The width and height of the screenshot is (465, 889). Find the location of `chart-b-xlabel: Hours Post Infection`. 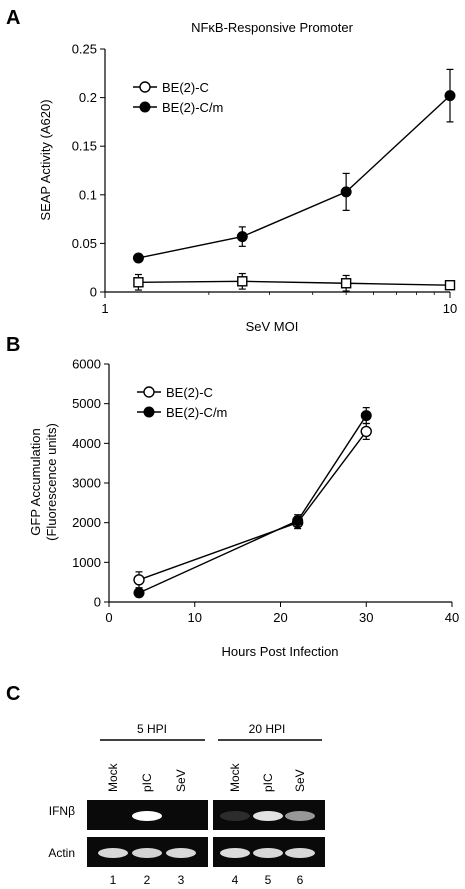

chart-b-xlabel: Hours Post Infection is located at coordinates (279, 651).